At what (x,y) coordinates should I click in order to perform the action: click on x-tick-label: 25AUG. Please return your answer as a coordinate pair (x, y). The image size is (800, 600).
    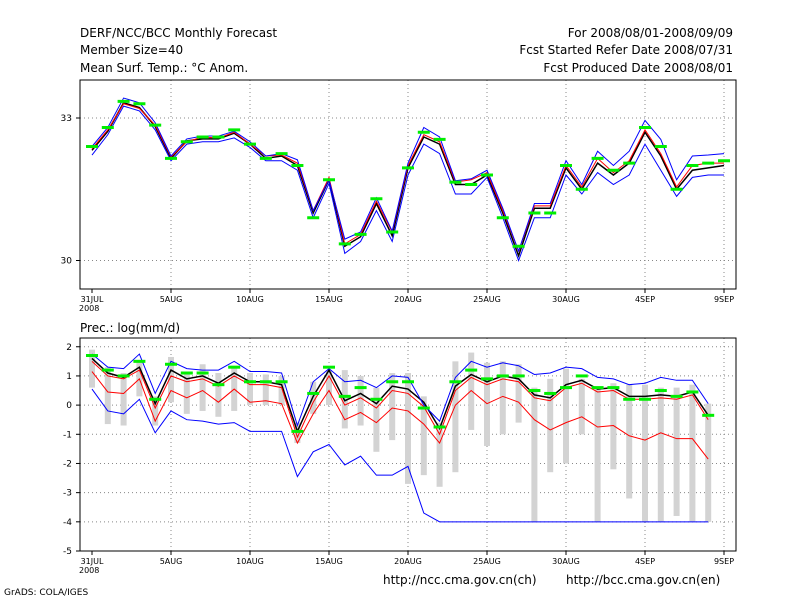
    Looking at the image, I should click on (487, 299).